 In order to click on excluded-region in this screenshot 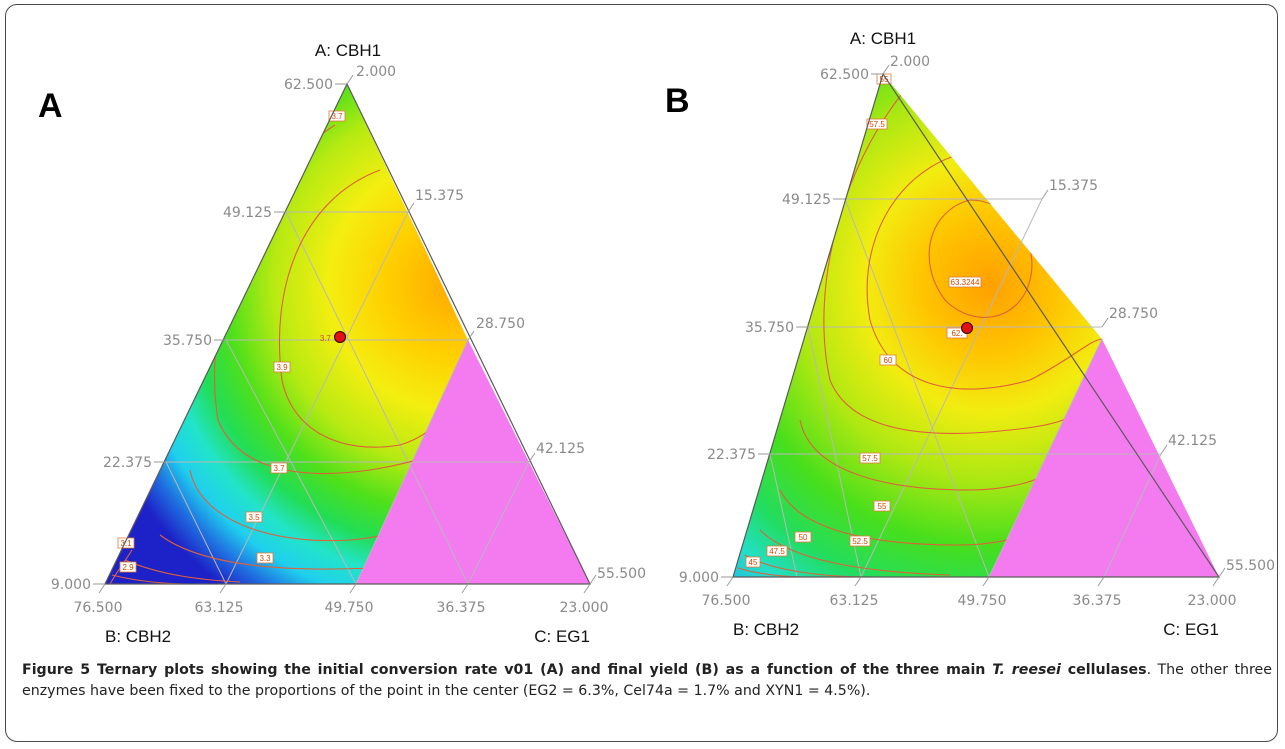, I will do `click(1104, 458)`.